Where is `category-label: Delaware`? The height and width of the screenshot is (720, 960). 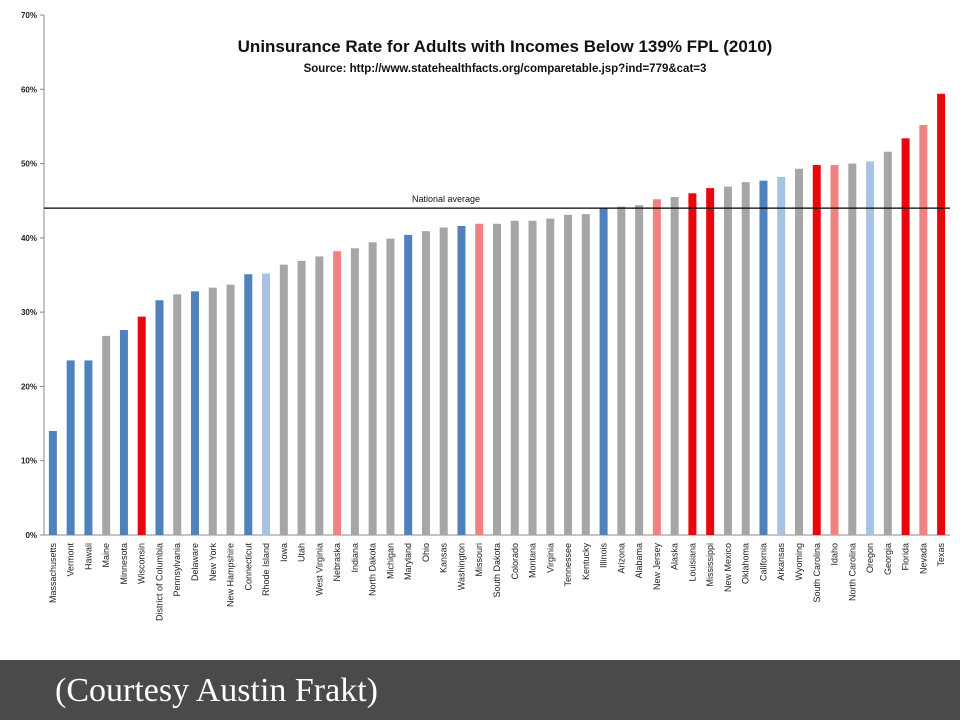 category-label: Delaware is located at coordinates (195, 562).